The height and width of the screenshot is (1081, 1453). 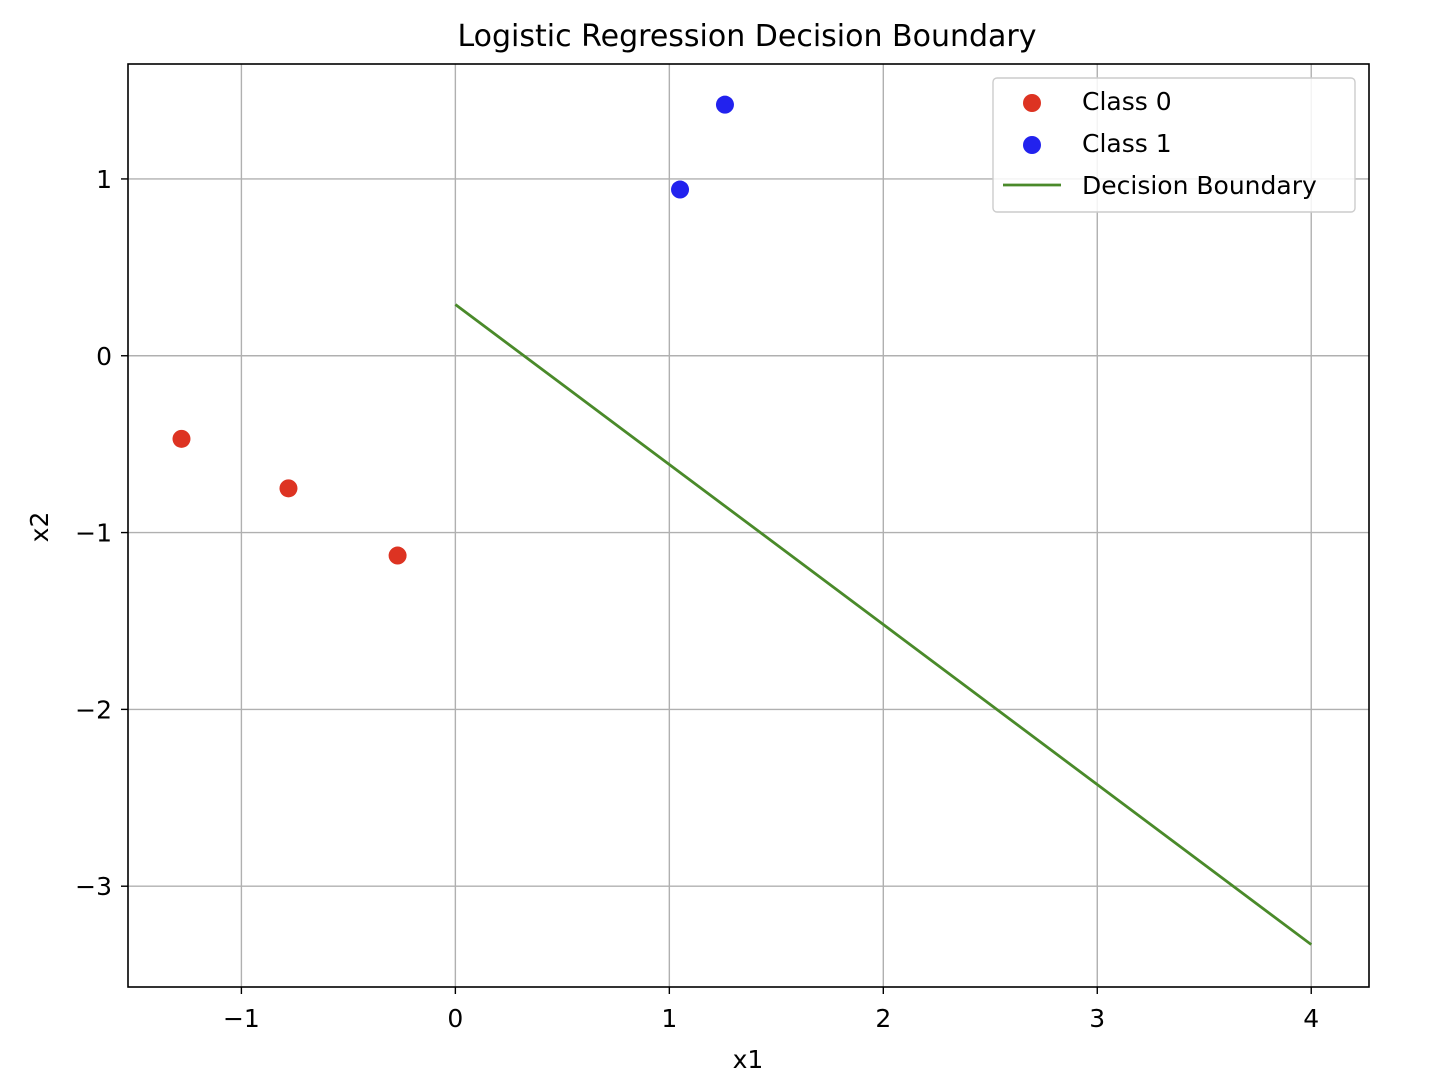 What do you see at coordinates (104, 356) in the screenshot?
I see `y-tick-label: 0` at bounding box center [104, 356].